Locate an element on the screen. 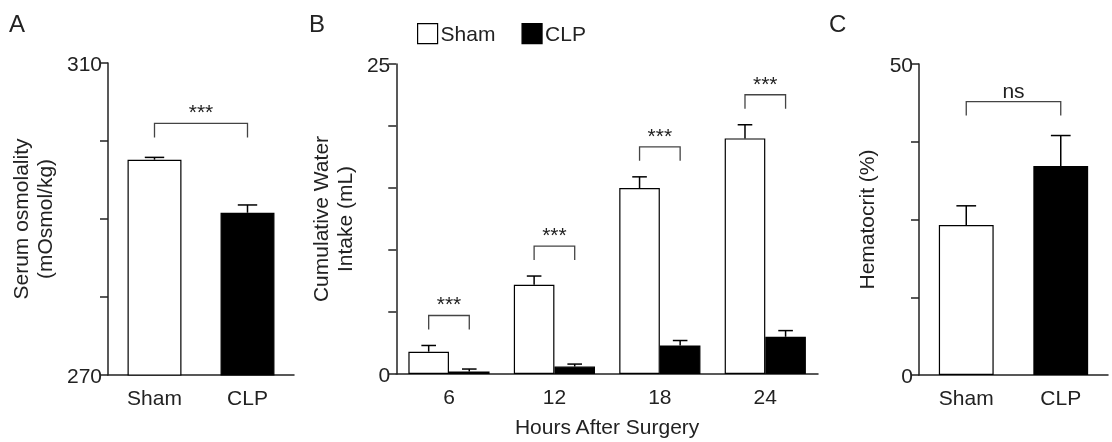  chart-title: C is located at coordinates (838, 23).